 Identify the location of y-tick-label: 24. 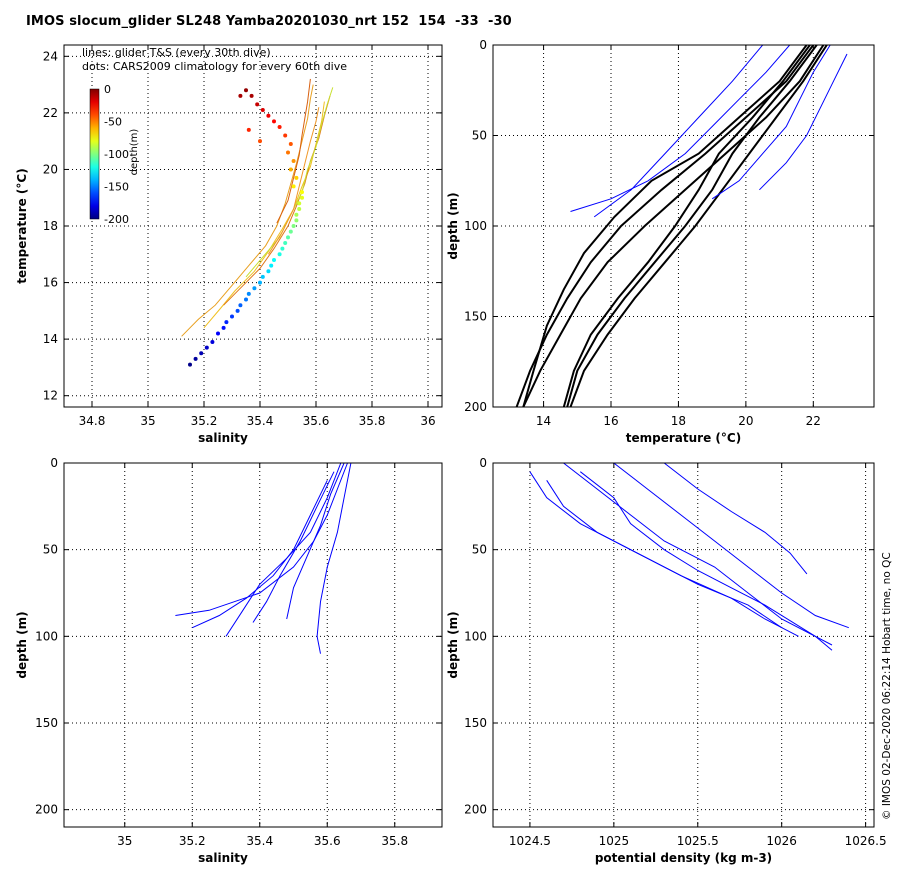
(50, 56).